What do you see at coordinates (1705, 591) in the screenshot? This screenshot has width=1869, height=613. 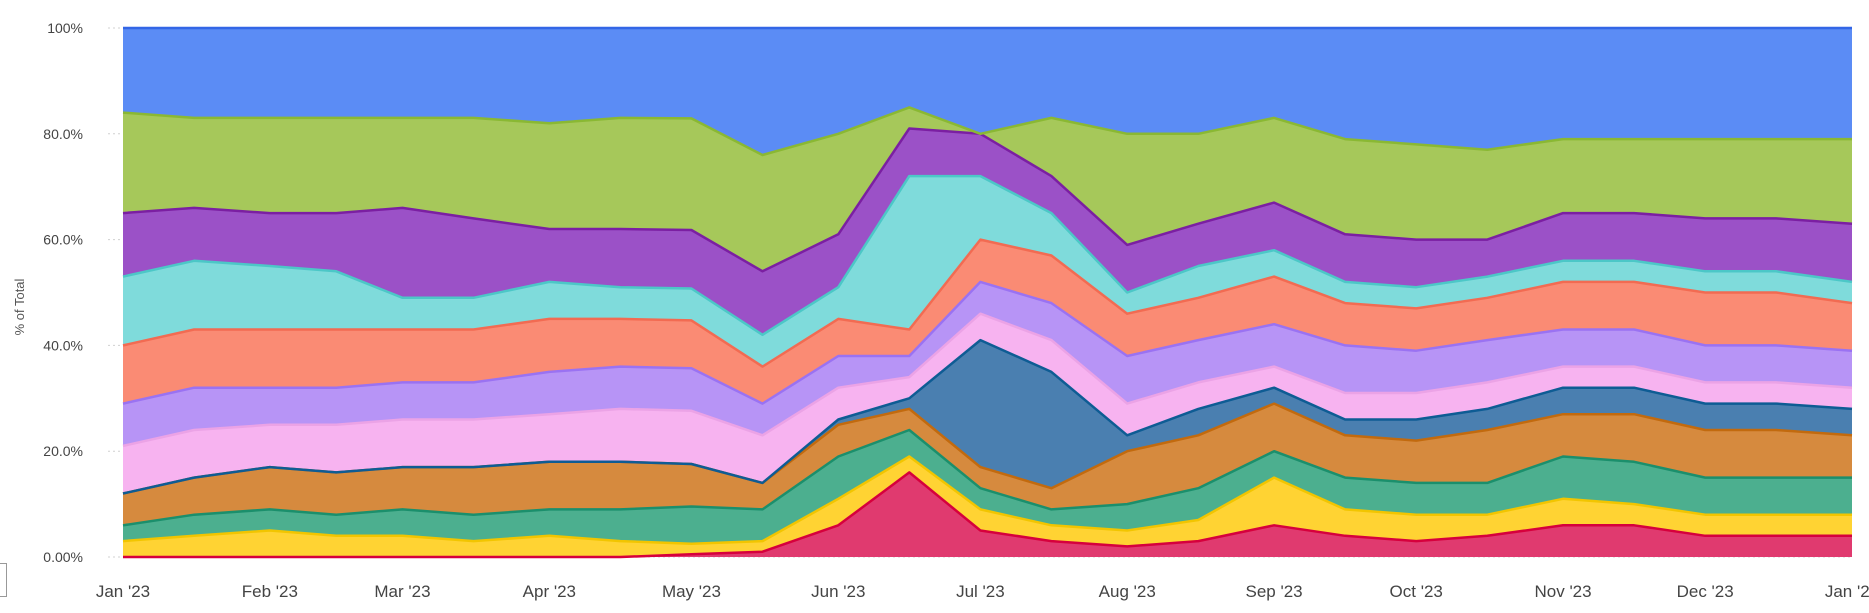 I see `x-tick-label: Dec '23` at bounding box center [1705, 591].